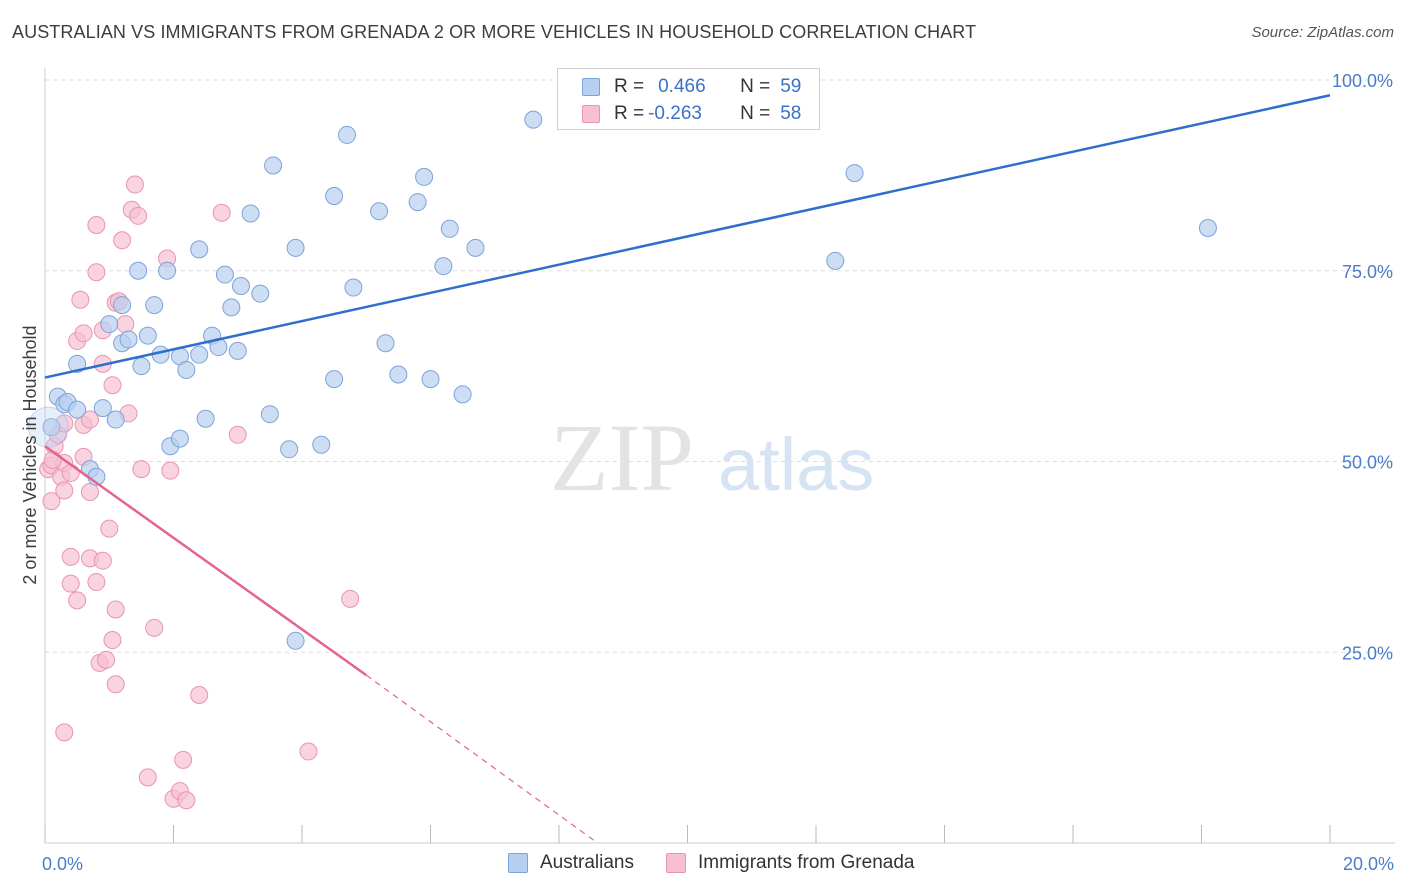  Describe the element at coordinates (518, 863) in the screenshot. I see `legend-swatch-australians` at that location.